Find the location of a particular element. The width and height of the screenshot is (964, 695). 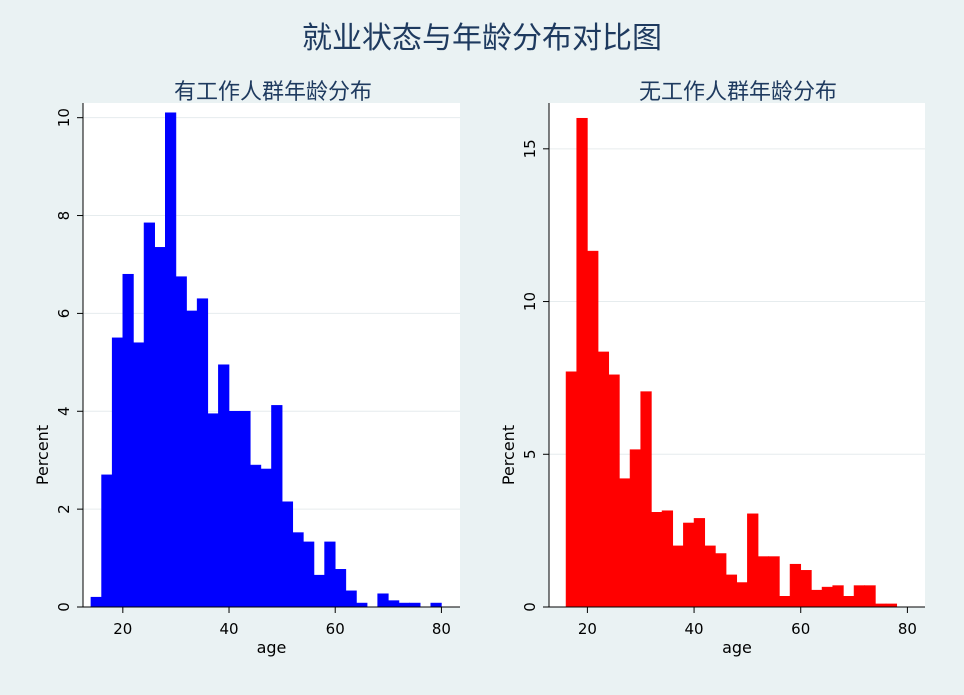

panel-title: 有工作人群年龄分布 is located at coordinates (273, 92).